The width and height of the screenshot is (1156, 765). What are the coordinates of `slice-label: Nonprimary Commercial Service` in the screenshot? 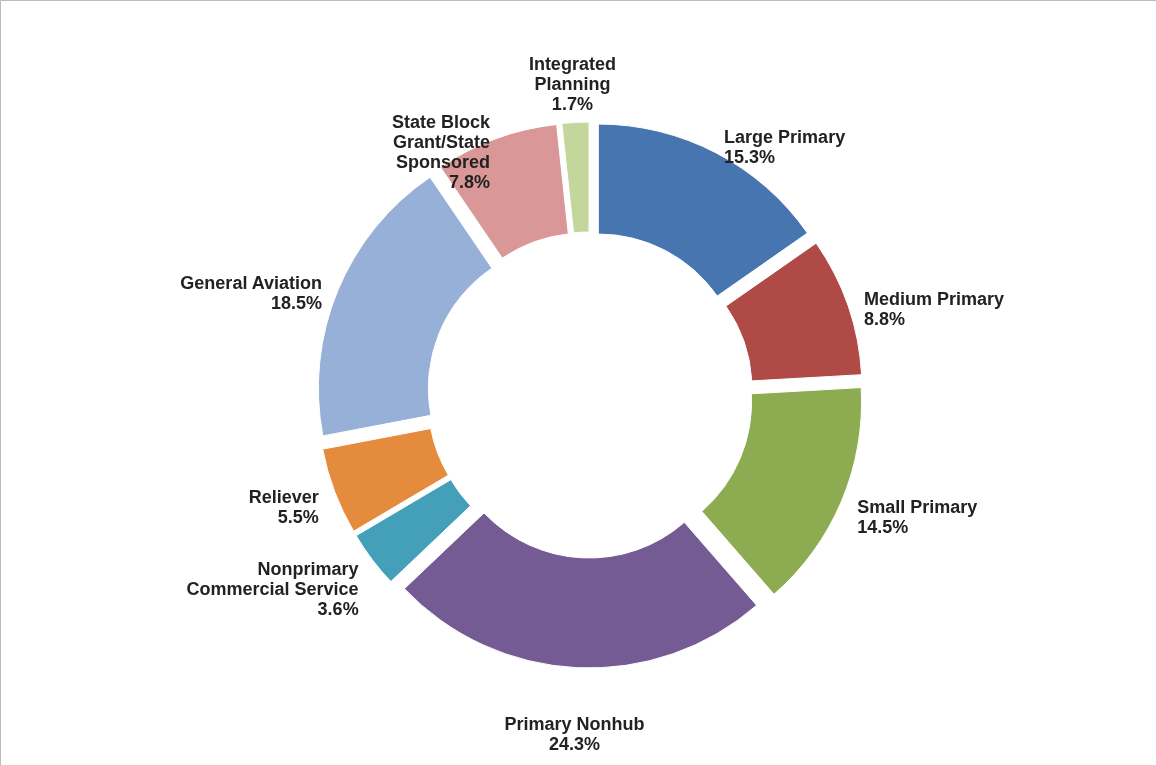 It's located at (272, 578).